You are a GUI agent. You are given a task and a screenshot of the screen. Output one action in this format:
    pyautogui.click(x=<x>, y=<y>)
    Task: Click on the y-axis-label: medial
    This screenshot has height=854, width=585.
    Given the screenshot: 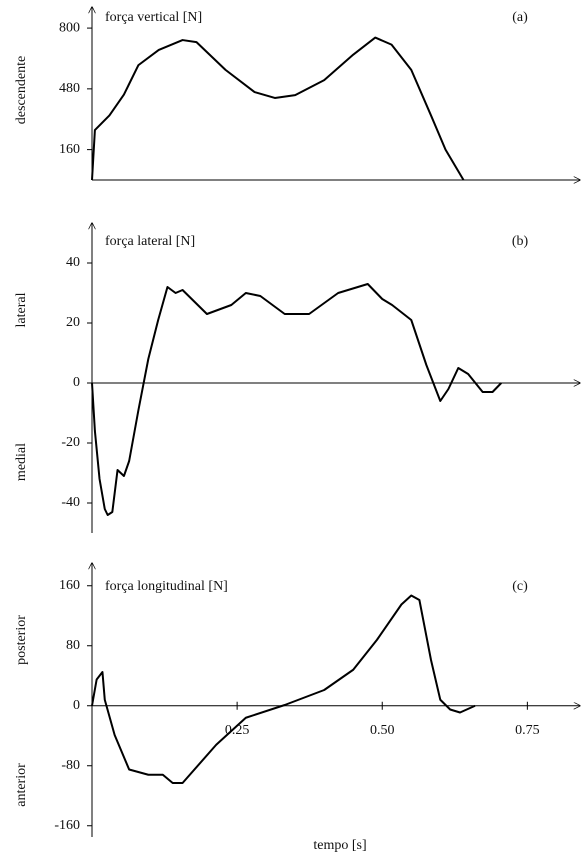 What is the action you would take?
    pyautogui.click(x=21, y=462)
    